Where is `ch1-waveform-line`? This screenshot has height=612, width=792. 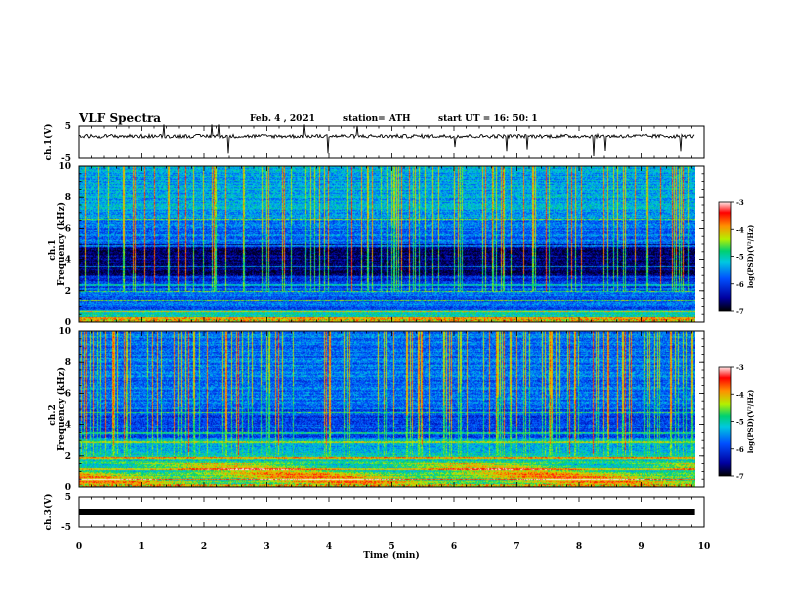 ch1-waveform-line is located at coordinates (386, 140).